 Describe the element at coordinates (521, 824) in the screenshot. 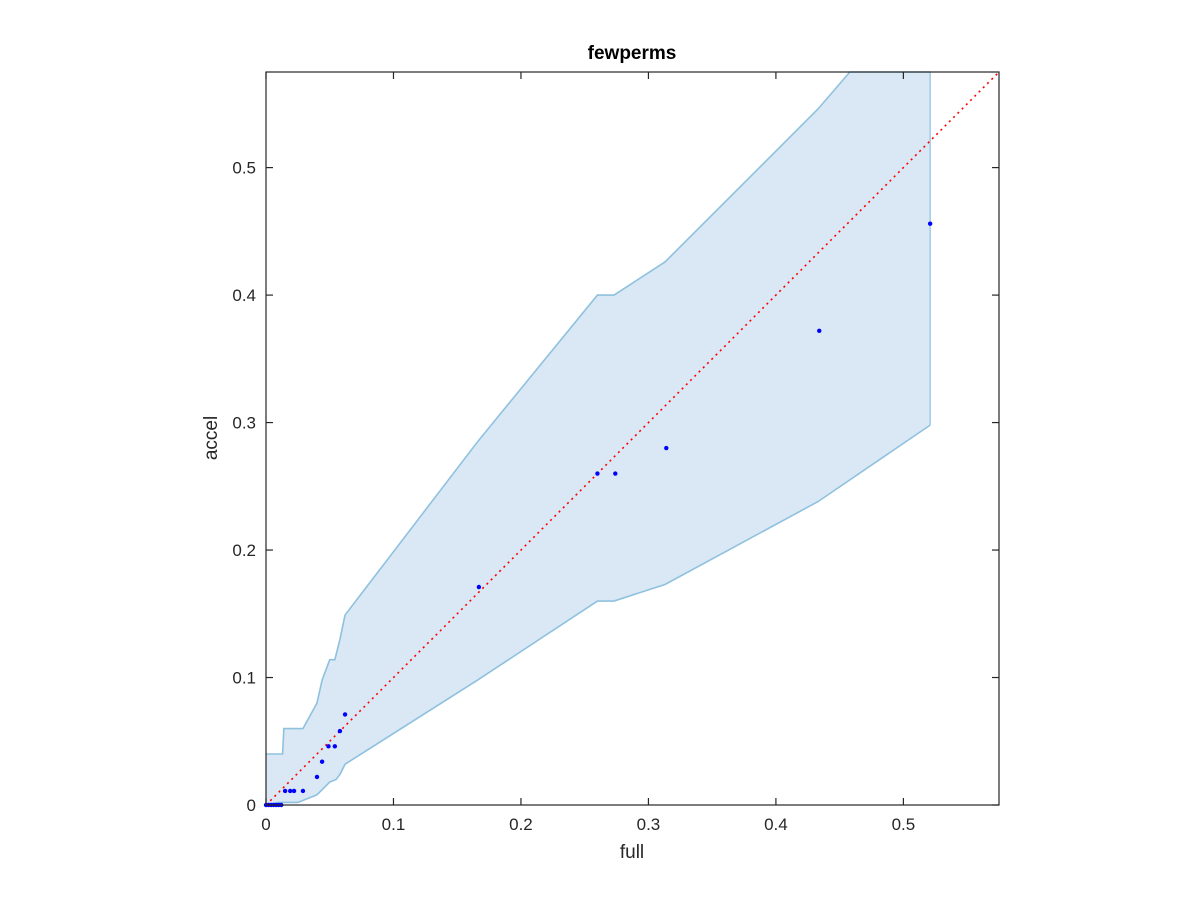

I see `x-tick-label: 0.2` at that location.